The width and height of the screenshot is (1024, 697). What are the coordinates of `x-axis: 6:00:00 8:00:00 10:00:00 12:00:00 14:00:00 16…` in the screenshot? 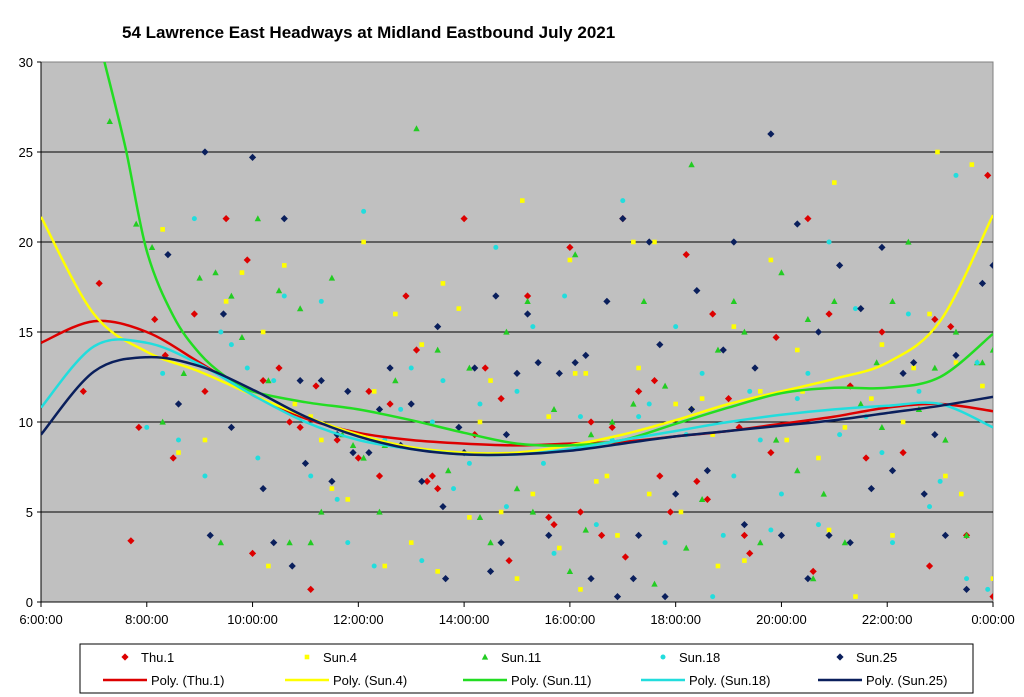 It's located at (517, 614).